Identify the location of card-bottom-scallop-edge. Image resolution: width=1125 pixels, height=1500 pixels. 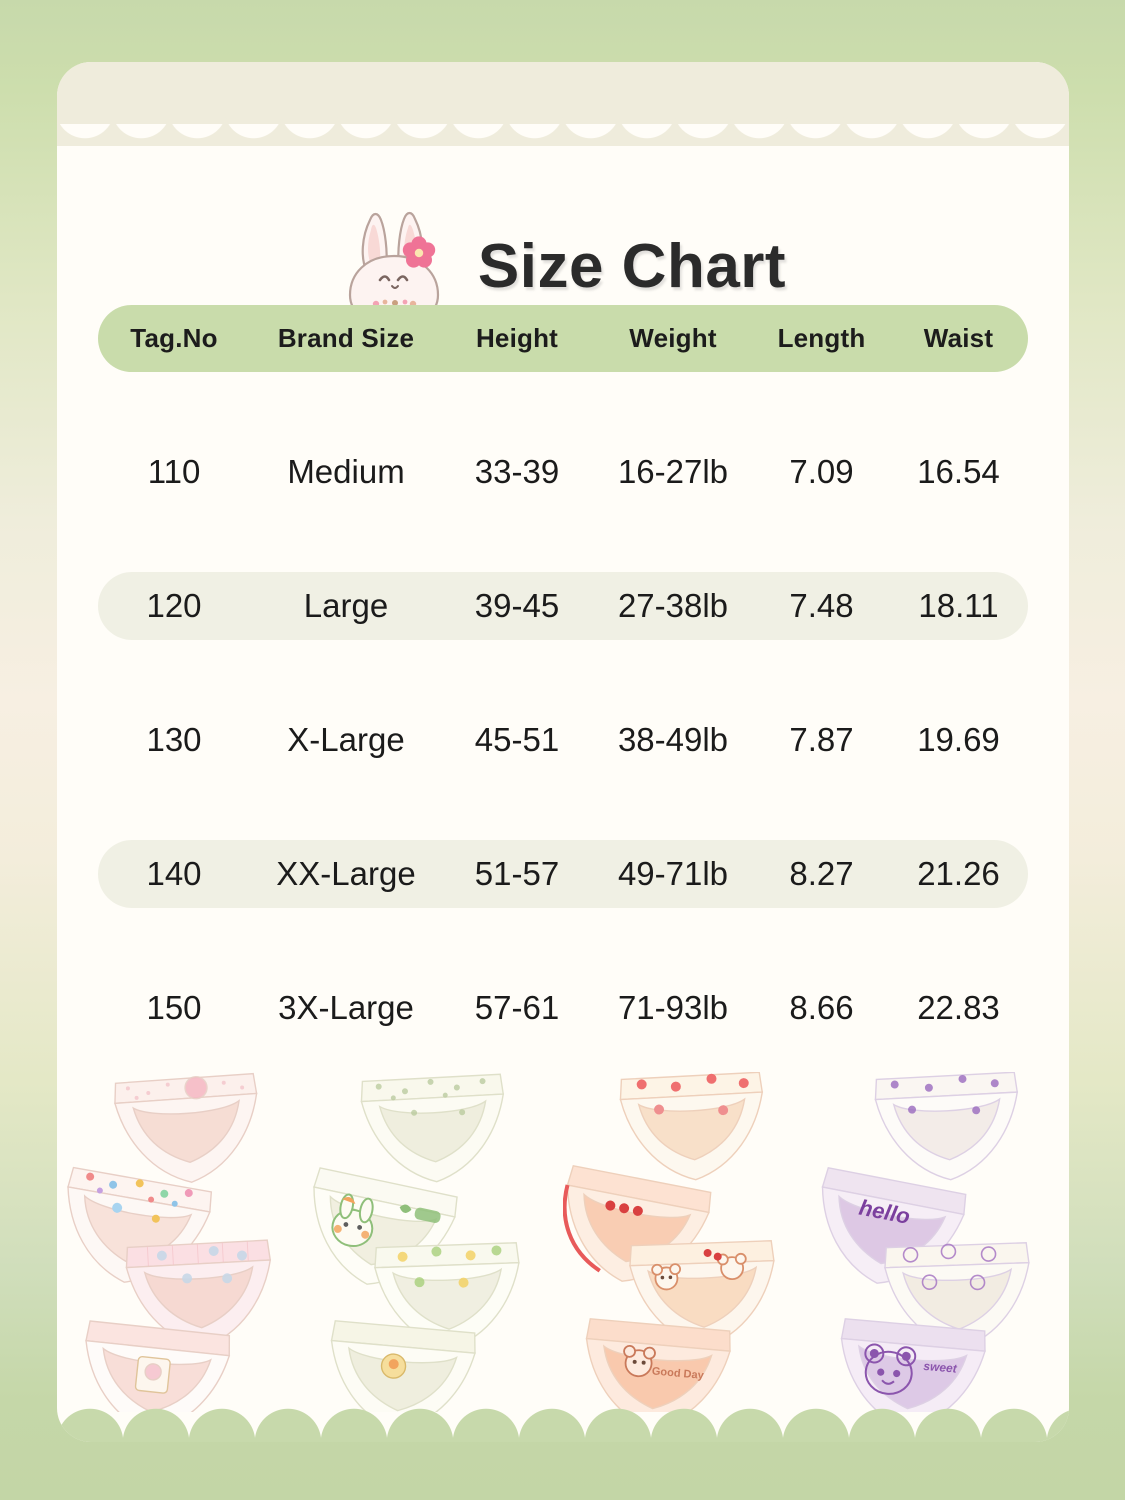
(563, 1414).